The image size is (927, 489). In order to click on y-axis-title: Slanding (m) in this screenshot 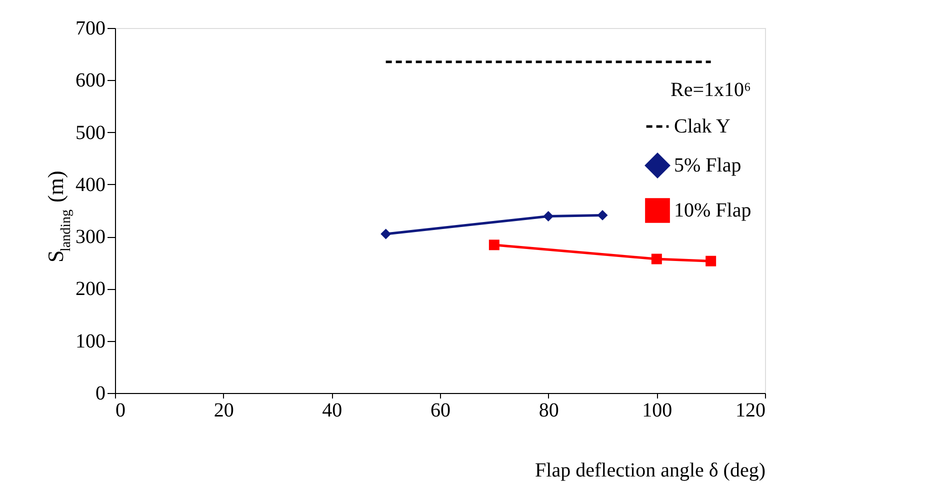, I will do `click(58, 216)`.